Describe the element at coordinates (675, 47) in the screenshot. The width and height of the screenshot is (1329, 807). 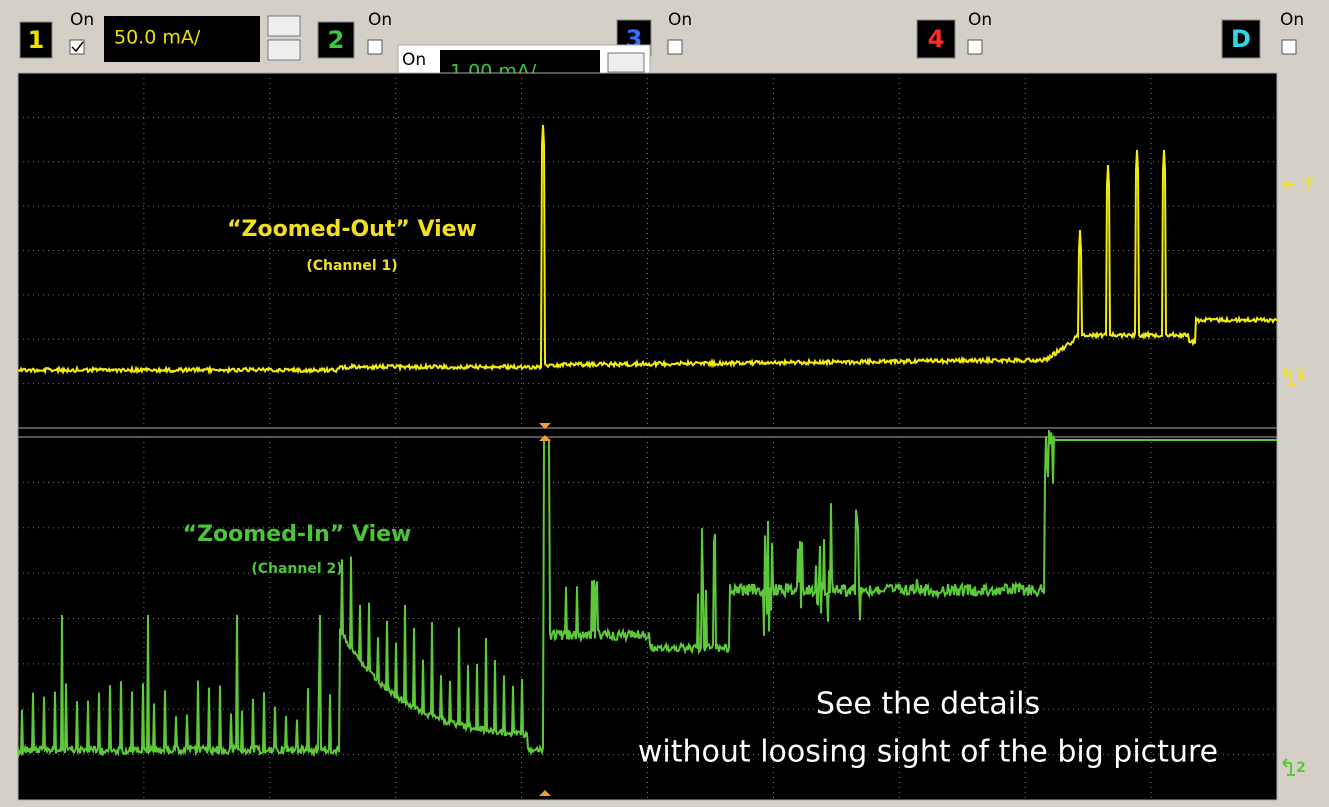
I see `ch3-checkbox` at that location.